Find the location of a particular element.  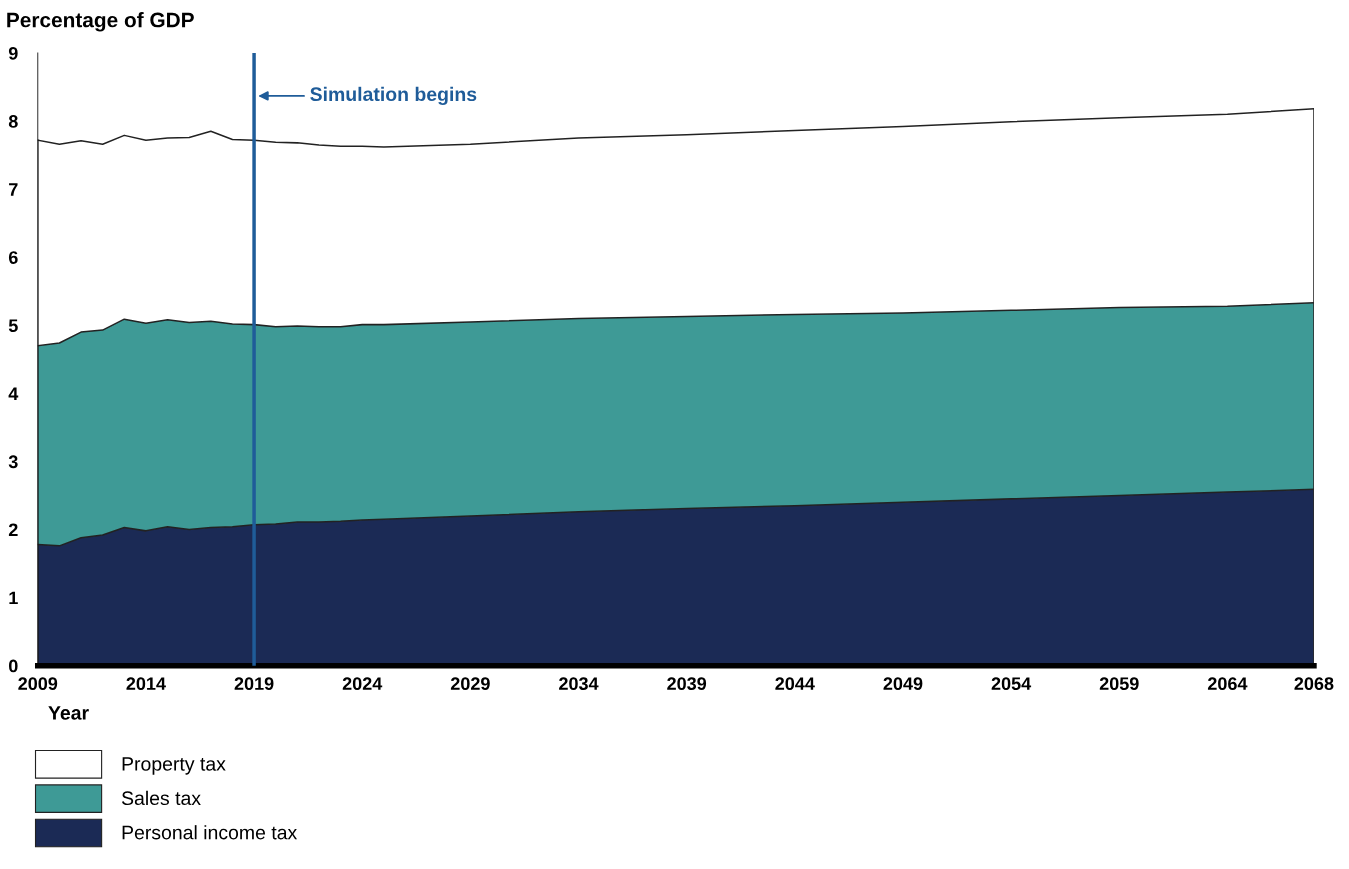

y-tick-label: 0 is located at coordinates (13, 666).